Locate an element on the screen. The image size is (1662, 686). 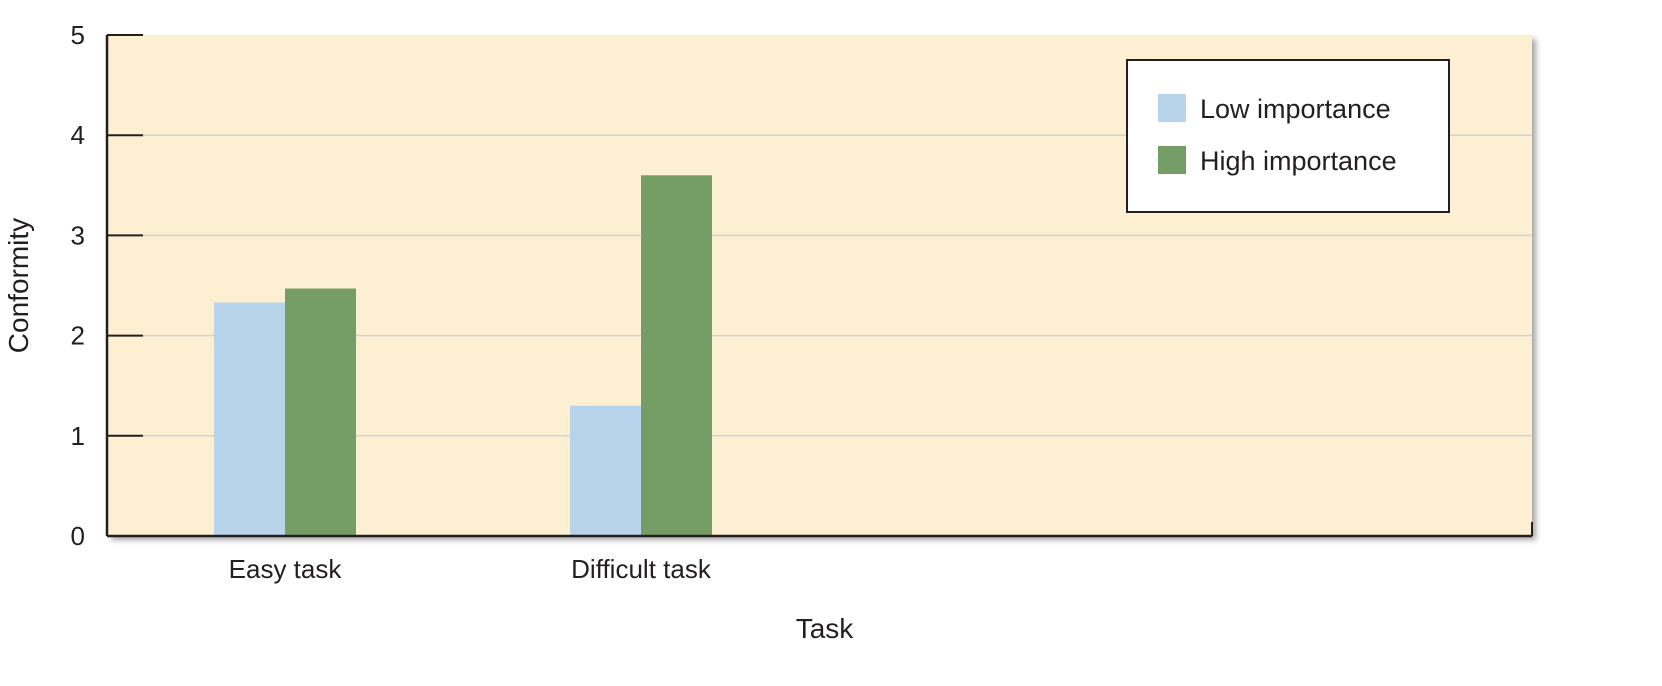
legend-label-low-importance: Low importance is located at coordinates (1295, 109).